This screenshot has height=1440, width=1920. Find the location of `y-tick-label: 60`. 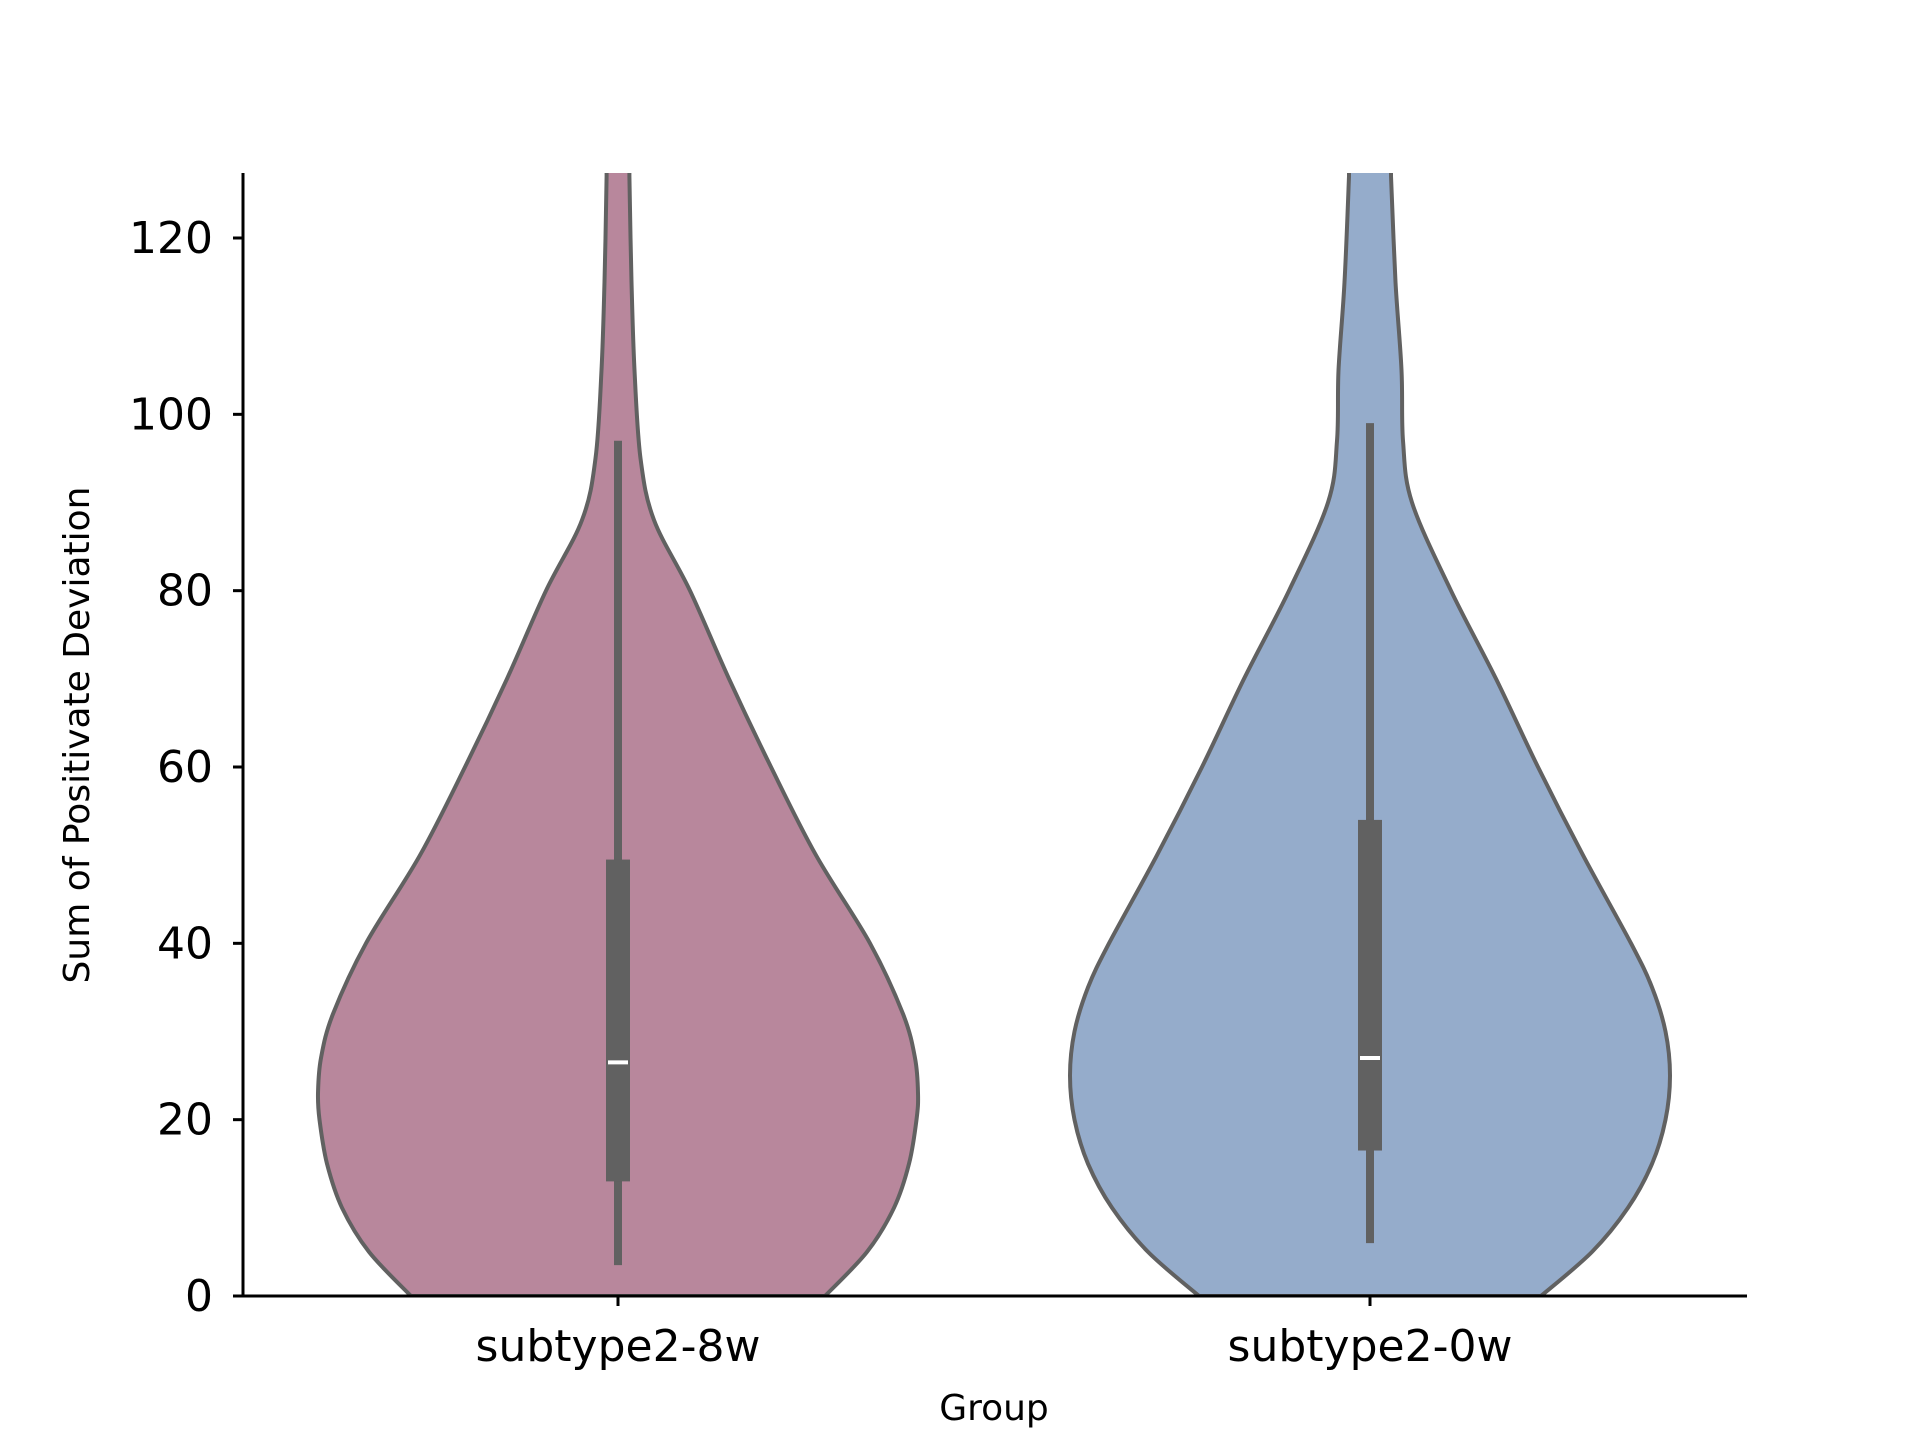

y-tick-label: 60 is located at coordinates (185, 767).